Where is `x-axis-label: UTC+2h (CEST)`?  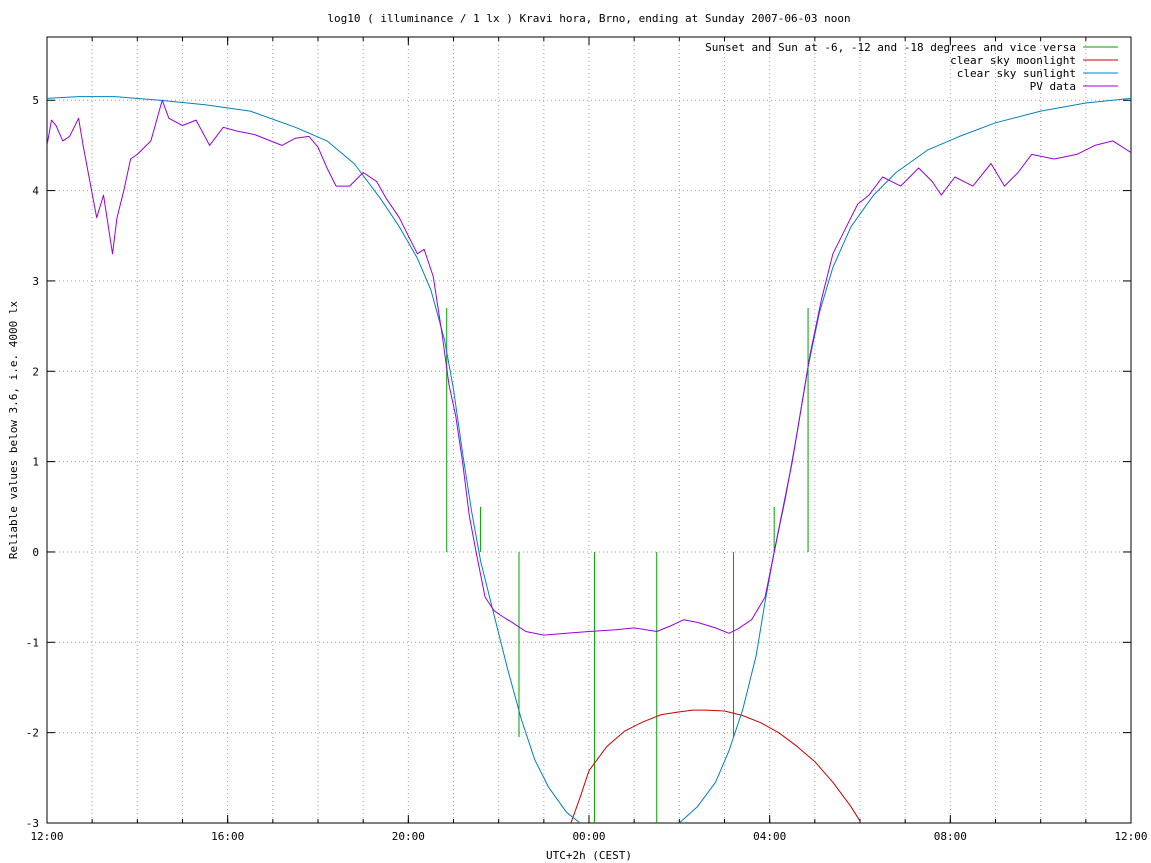
x-axis-label: UTC+2h (CEST) is located at coordinates (589, 855).